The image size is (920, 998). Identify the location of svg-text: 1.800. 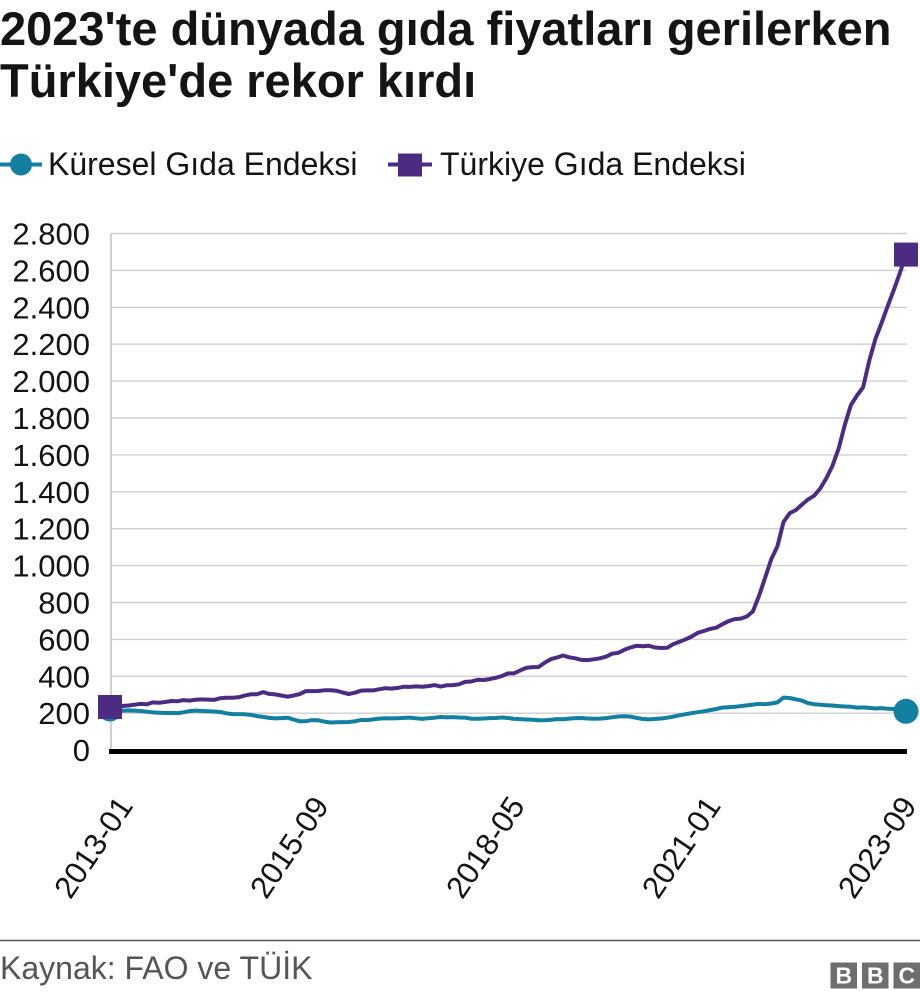
(51, 418).